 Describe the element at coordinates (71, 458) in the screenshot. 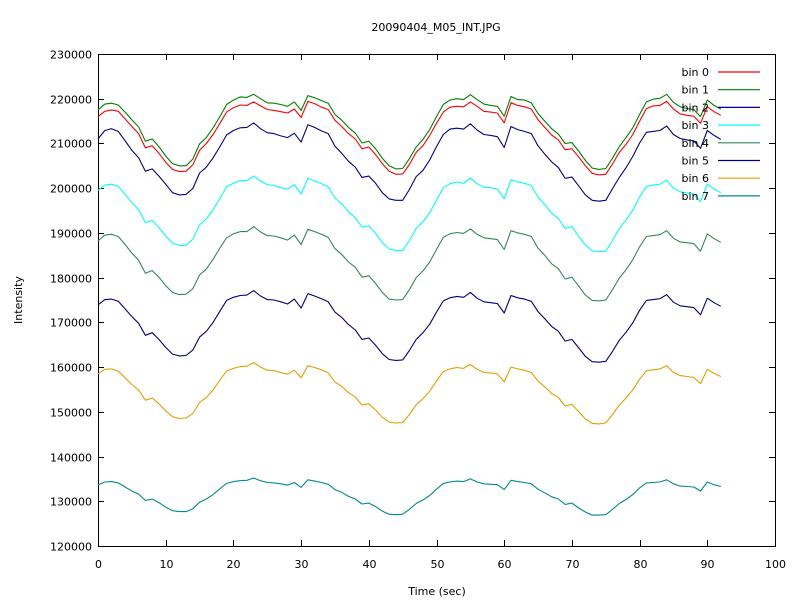

I see `y-tick-label: 140000` at that location.